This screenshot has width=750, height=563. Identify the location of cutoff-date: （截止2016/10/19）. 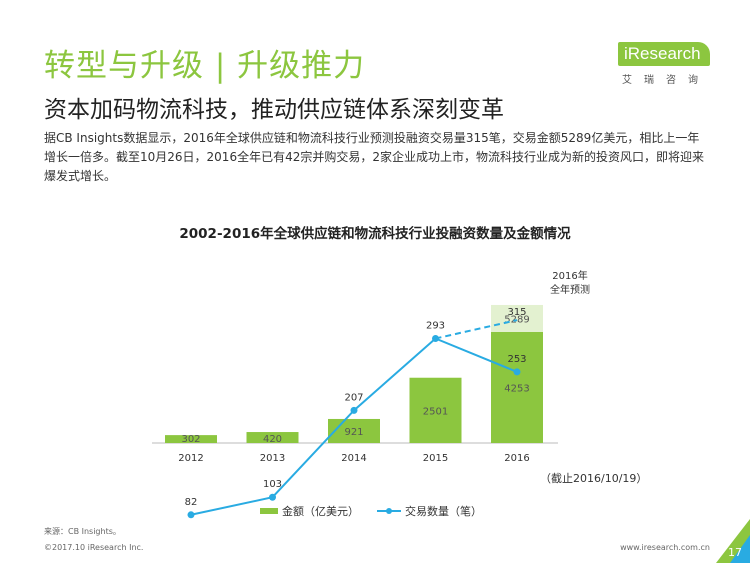
(594, 478).